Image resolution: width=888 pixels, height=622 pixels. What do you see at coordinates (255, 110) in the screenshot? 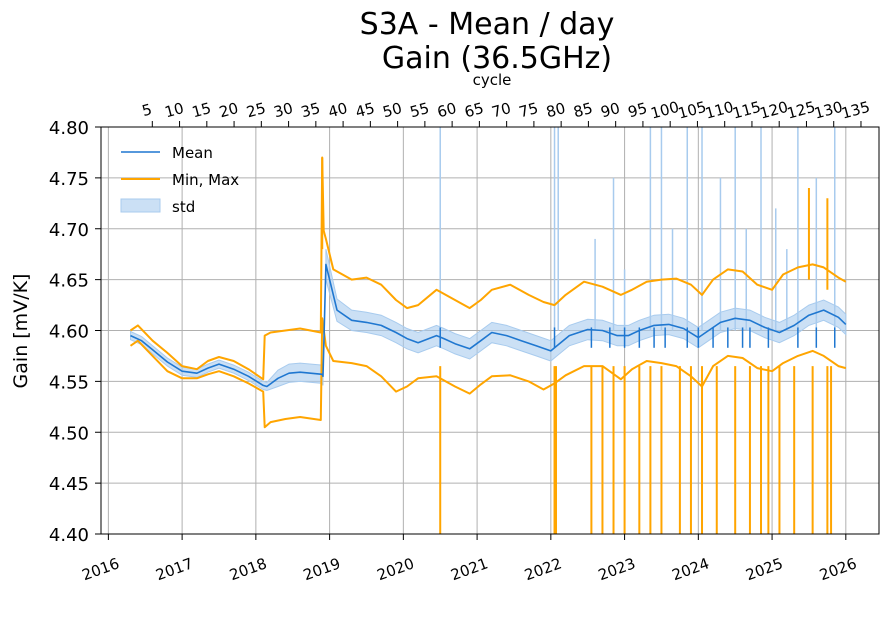
I see `top-tick-label: 25` at bounding box center [255, 110].